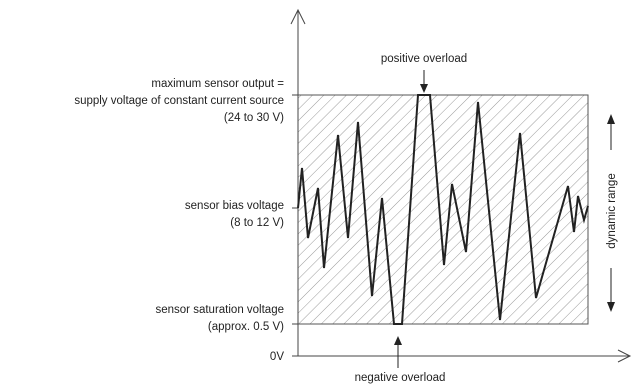 The width and height of the screenshot is (635, 385). Describe the element at coordinates (424, 81) in the screenshot. I see `positive-overload-arrow` at that location.